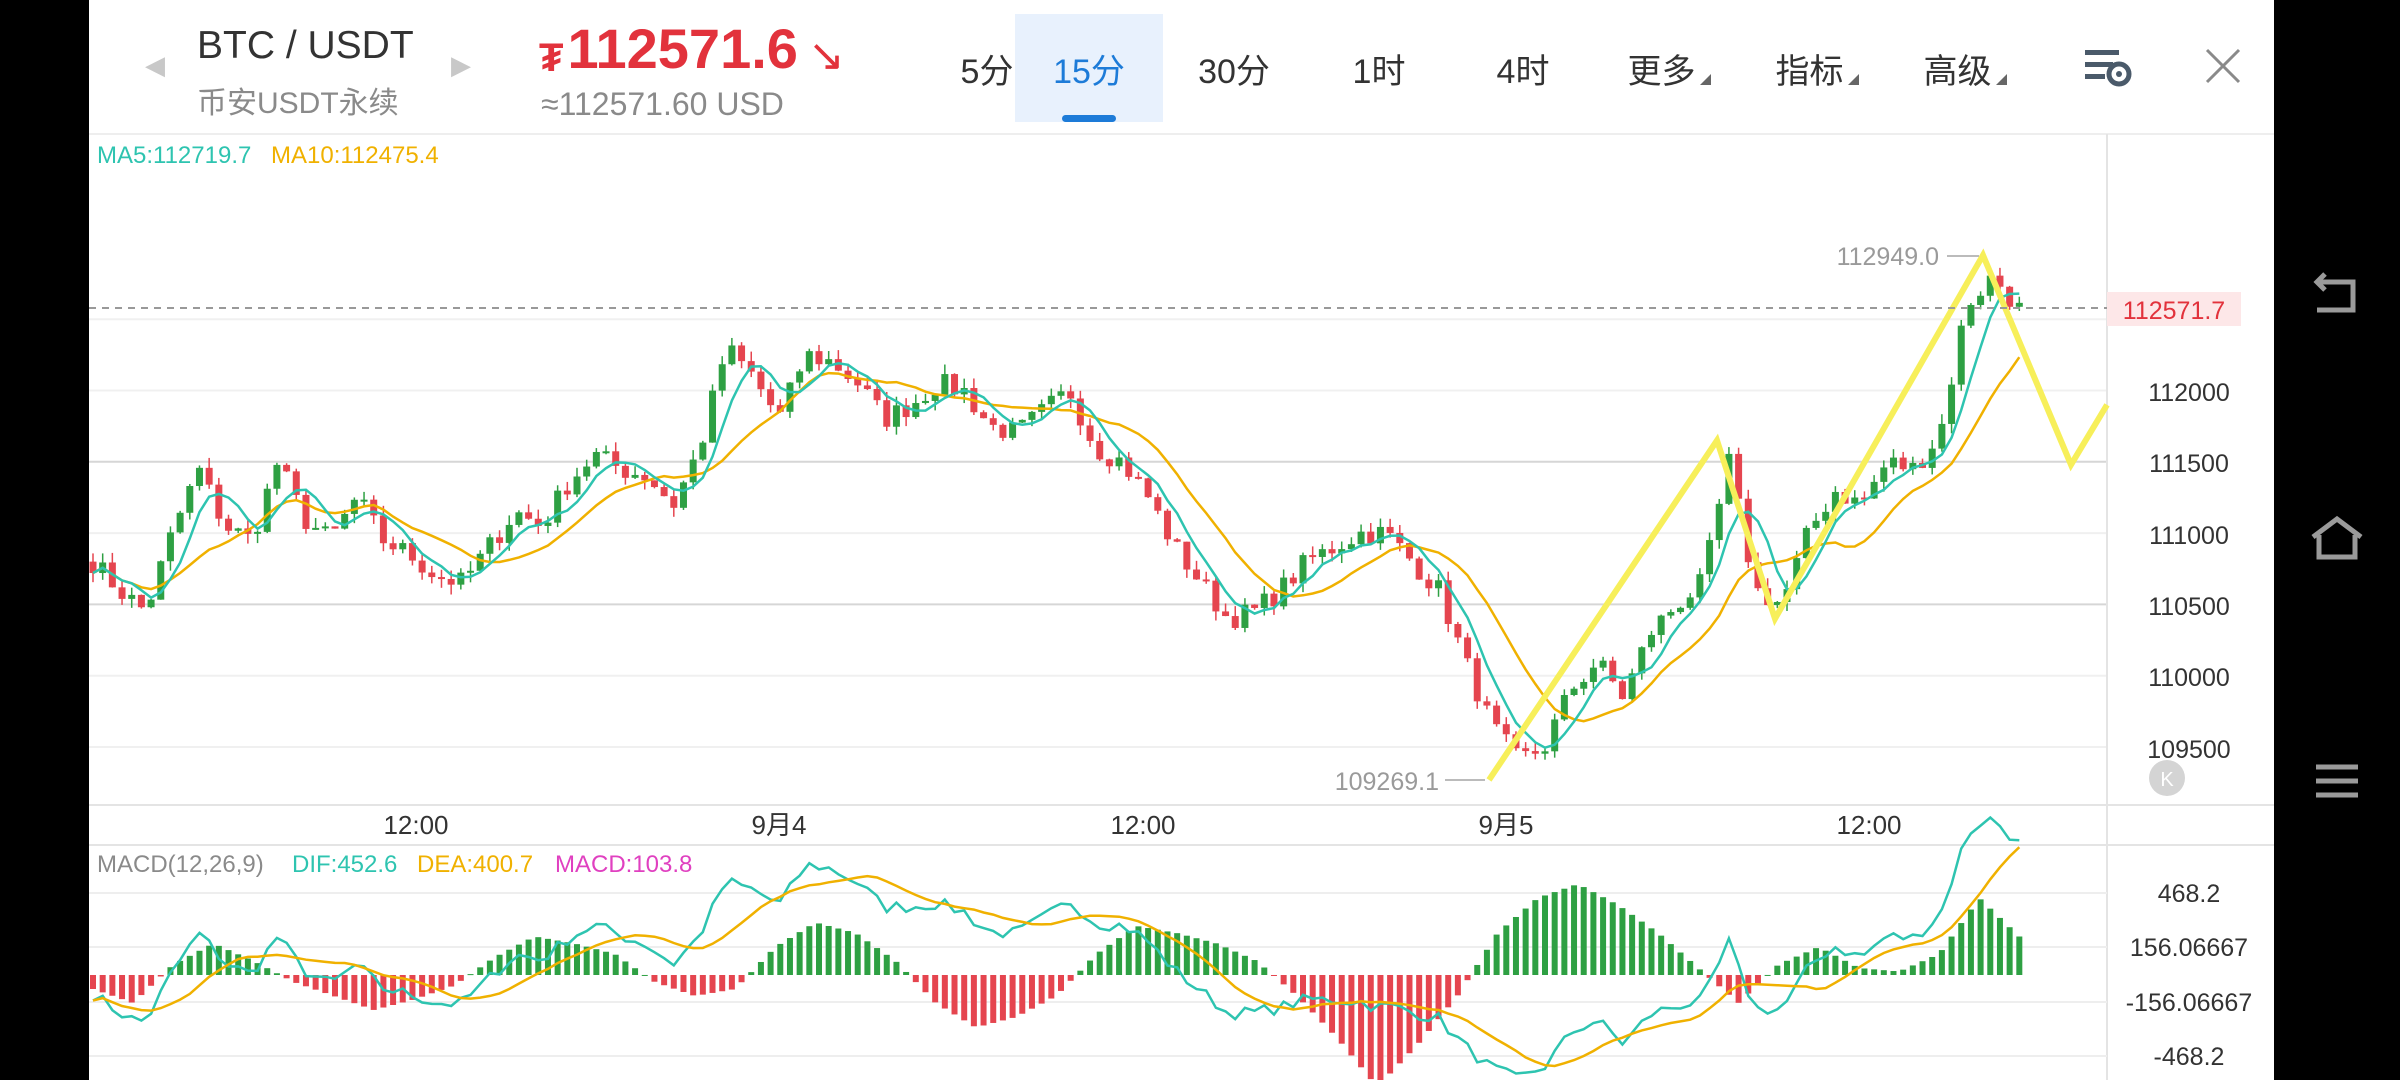 This screenshot has width=2400, height=1080. What do you see at coordinates (1089, 71) in the screenshot?
I see `tab-label: 15分` at bounding box center [1089, 71].